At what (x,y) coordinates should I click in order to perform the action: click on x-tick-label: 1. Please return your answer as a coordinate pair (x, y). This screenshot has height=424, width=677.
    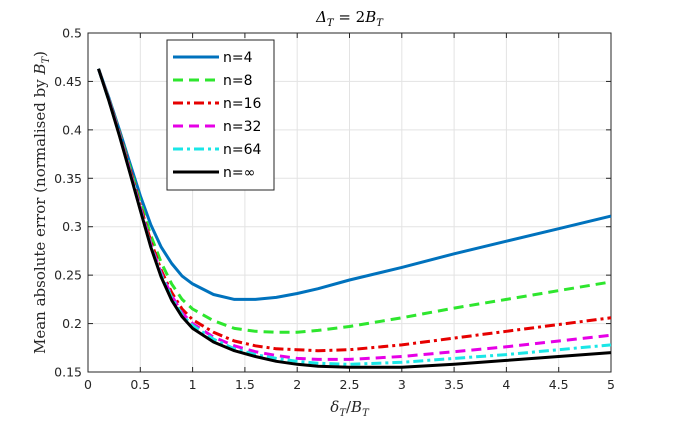
    Looking at the image, I should click on (193, 384).